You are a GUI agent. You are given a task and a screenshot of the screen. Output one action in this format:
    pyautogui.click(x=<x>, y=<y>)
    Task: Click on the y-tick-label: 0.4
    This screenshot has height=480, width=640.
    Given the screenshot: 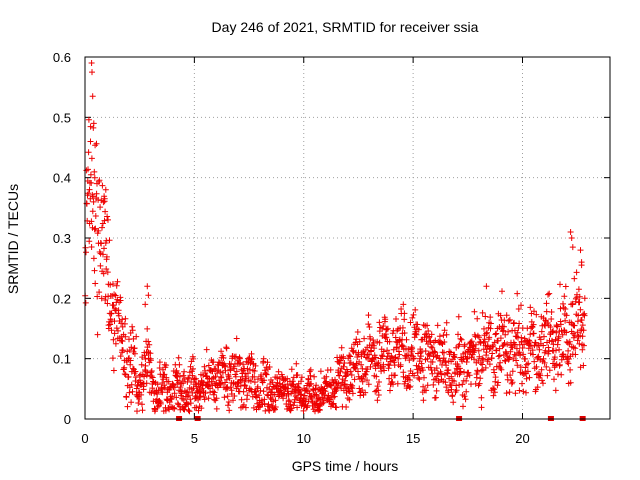 What is the action you would take?
    pyautogui.click(x=62, y=178)
    